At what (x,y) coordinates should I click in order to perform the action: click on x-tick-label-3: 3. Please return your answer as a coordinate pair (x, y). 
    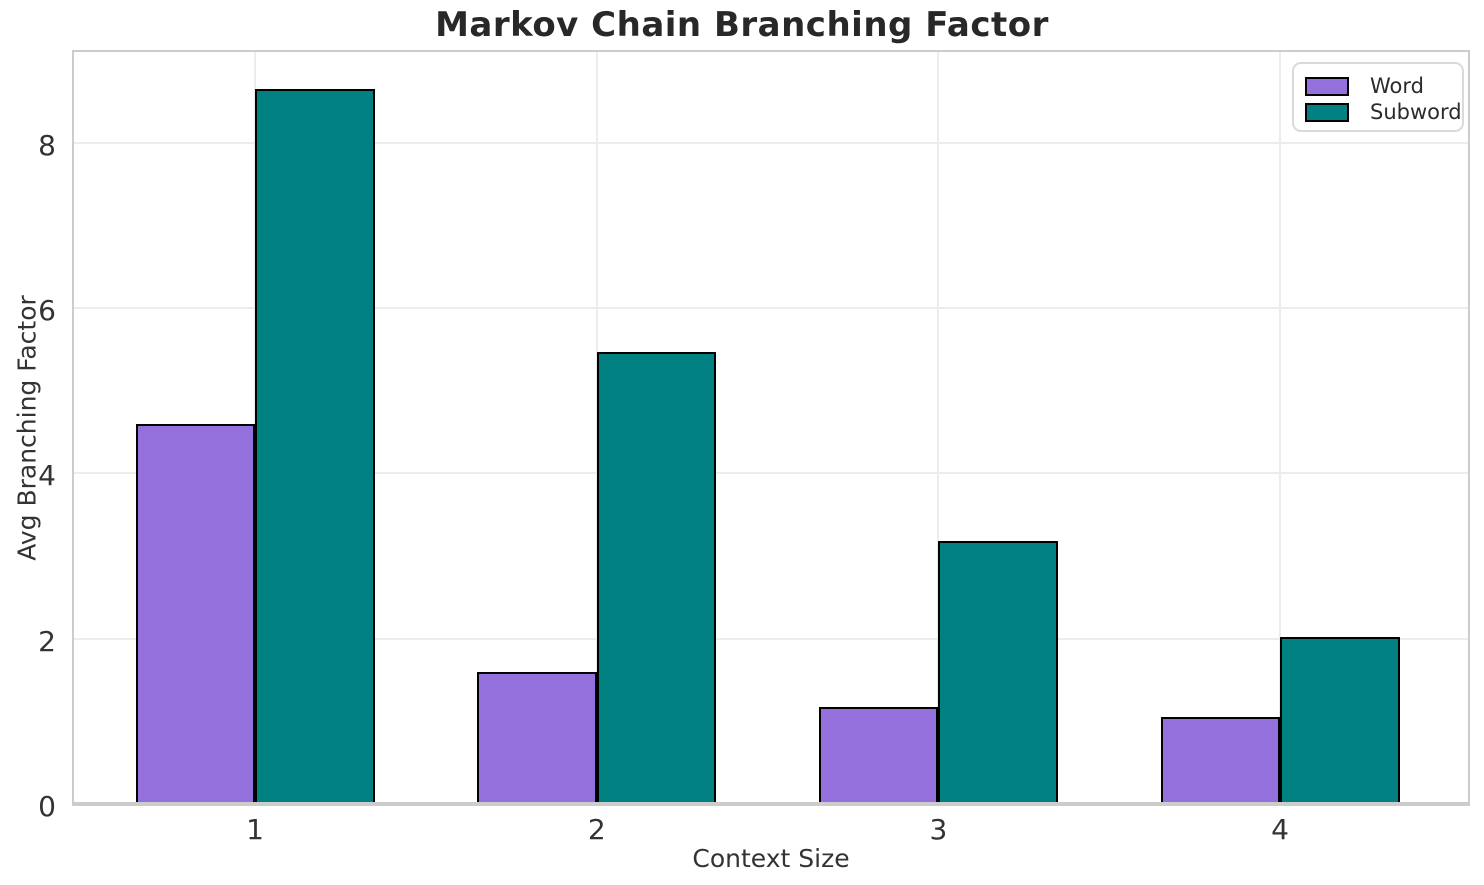
    Looking at the image, I should click on (938, 829).